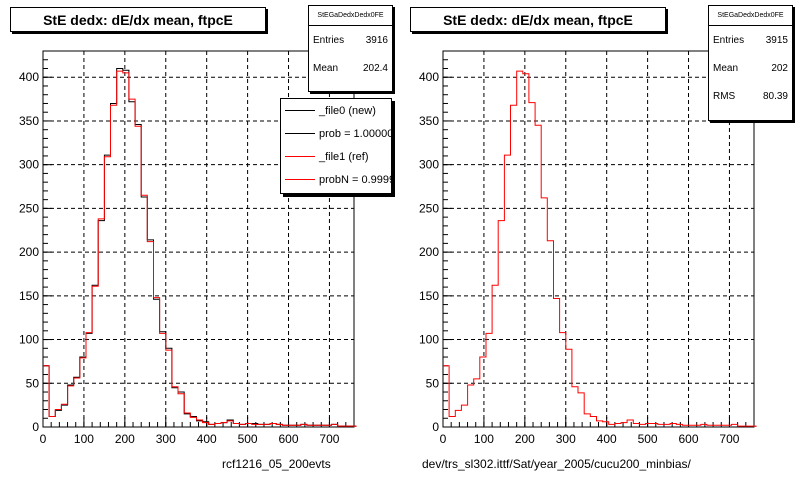 The height and width of the screenshot is (480, 800). What do you see at coordinates (775, 96) in the screenshot?
I see `stats-value: 80.39` at bounding box center [775, 96].